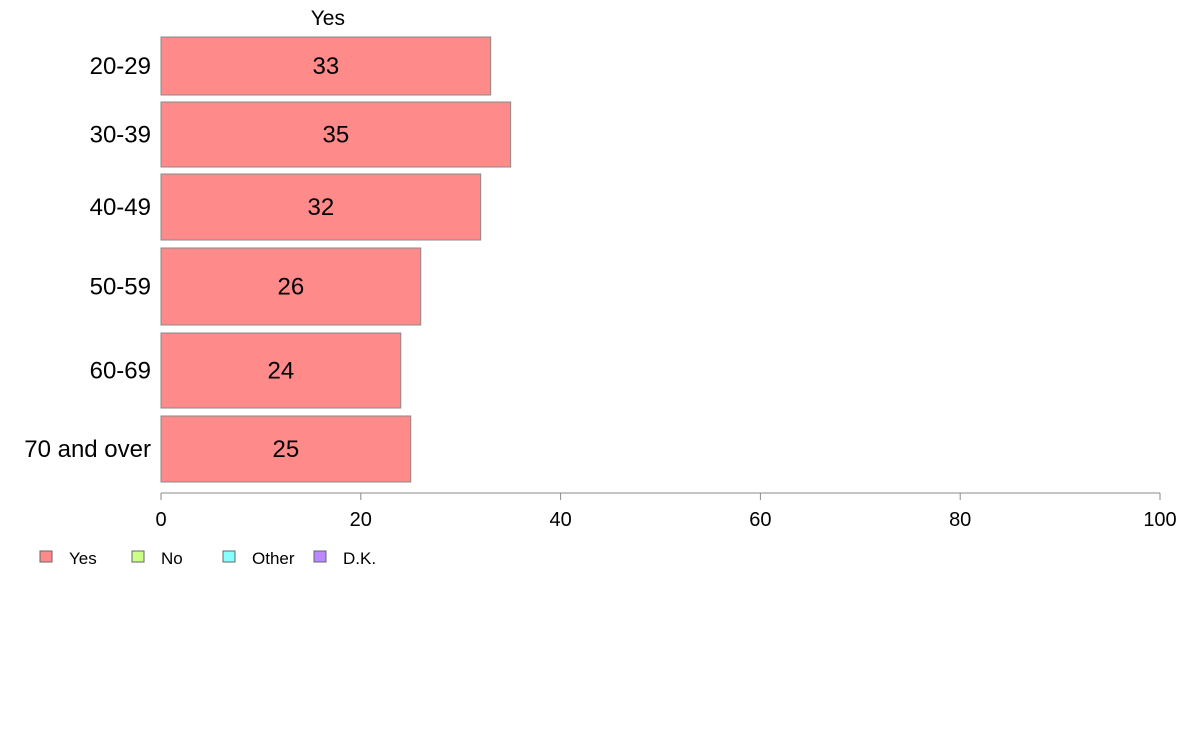  Describe the element at coordinates (207, 558) in the screenshot. I see `legend: Yes No Other D.K.` at that location.